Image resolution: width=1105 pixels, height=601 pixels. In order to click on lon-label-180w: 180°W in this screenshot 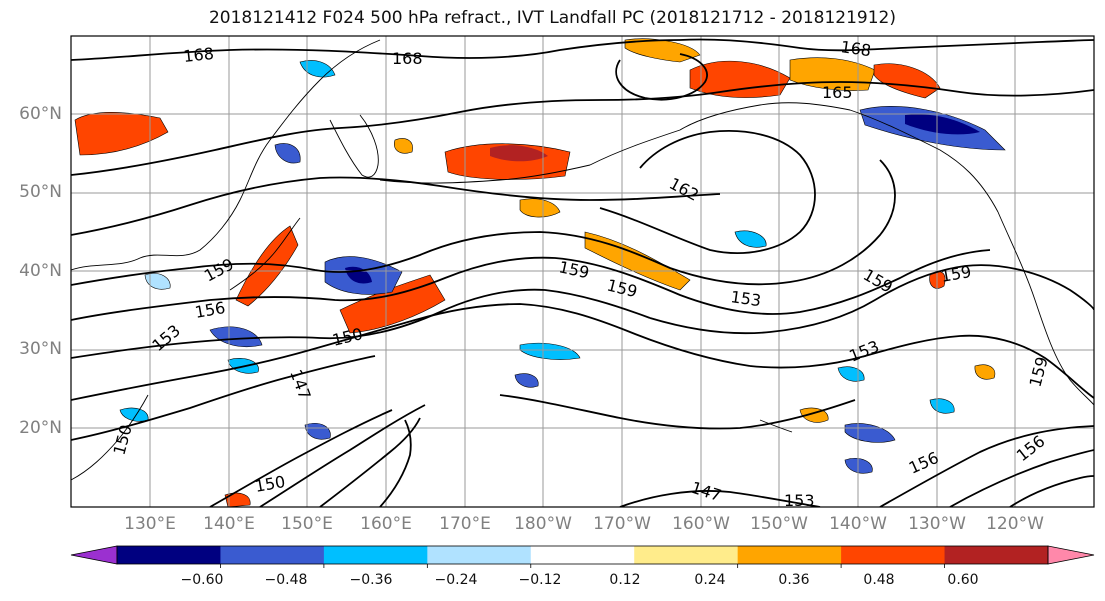, I will do `click(543, 524)`.